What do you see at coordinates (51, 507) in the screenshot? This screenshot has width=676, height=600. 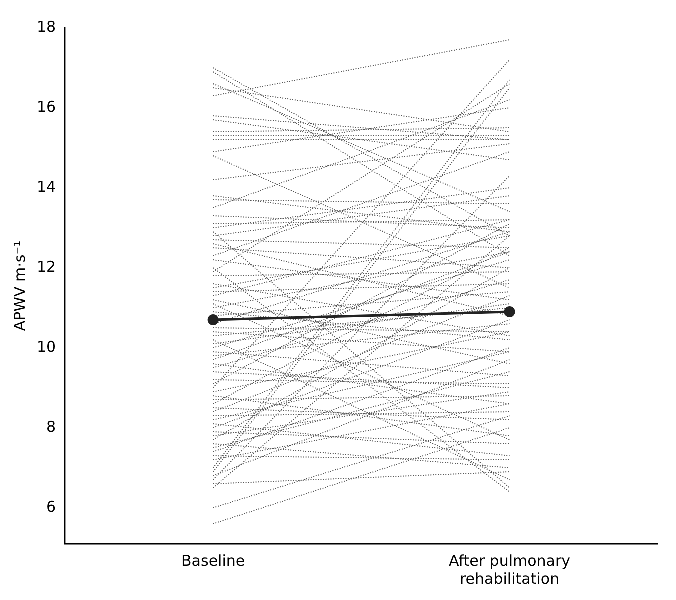 I see `y-tick-label: 6` at bounding box center [51, 507].